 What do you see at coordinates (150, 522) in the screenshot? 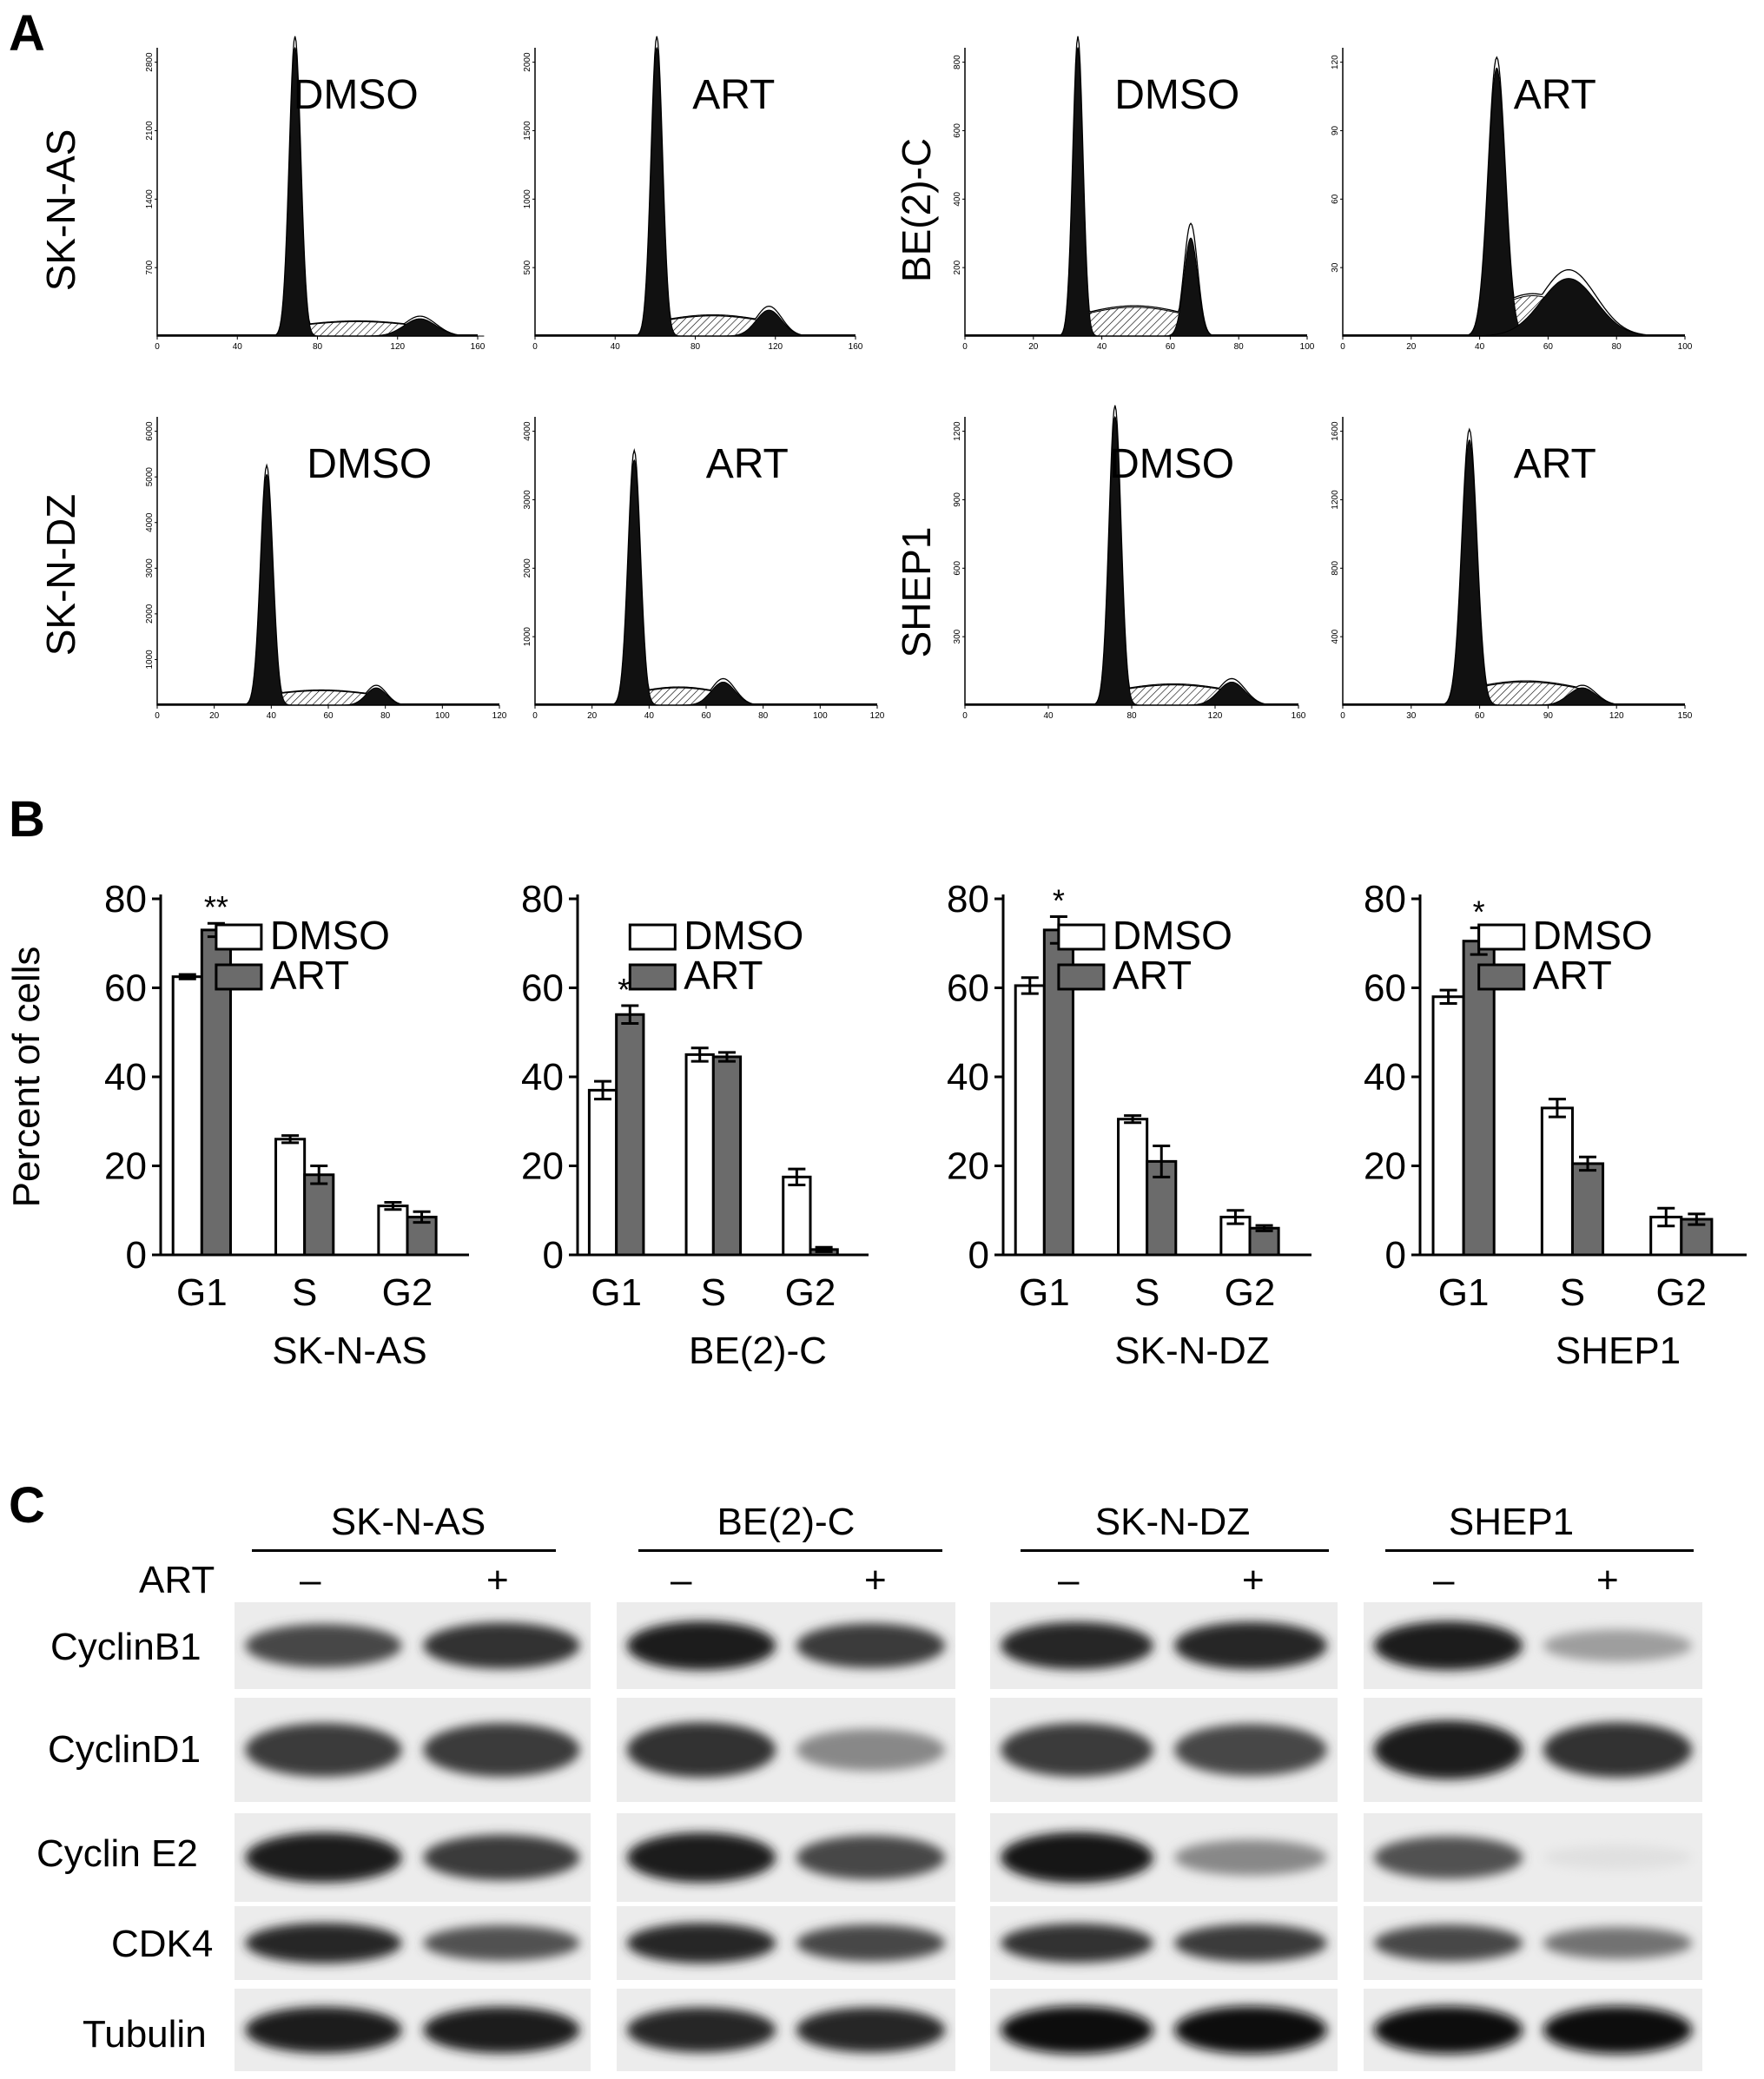
I see `y-tick-label: 4000` at bounding box center [150, 522].